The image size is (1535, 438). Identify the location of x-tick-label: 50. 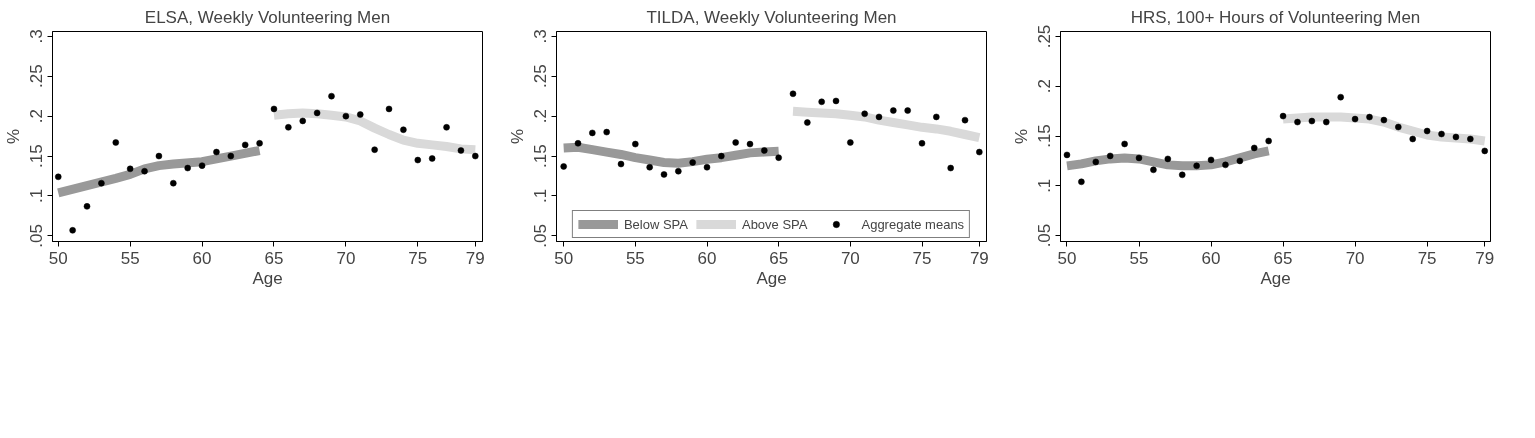
(58, 258).